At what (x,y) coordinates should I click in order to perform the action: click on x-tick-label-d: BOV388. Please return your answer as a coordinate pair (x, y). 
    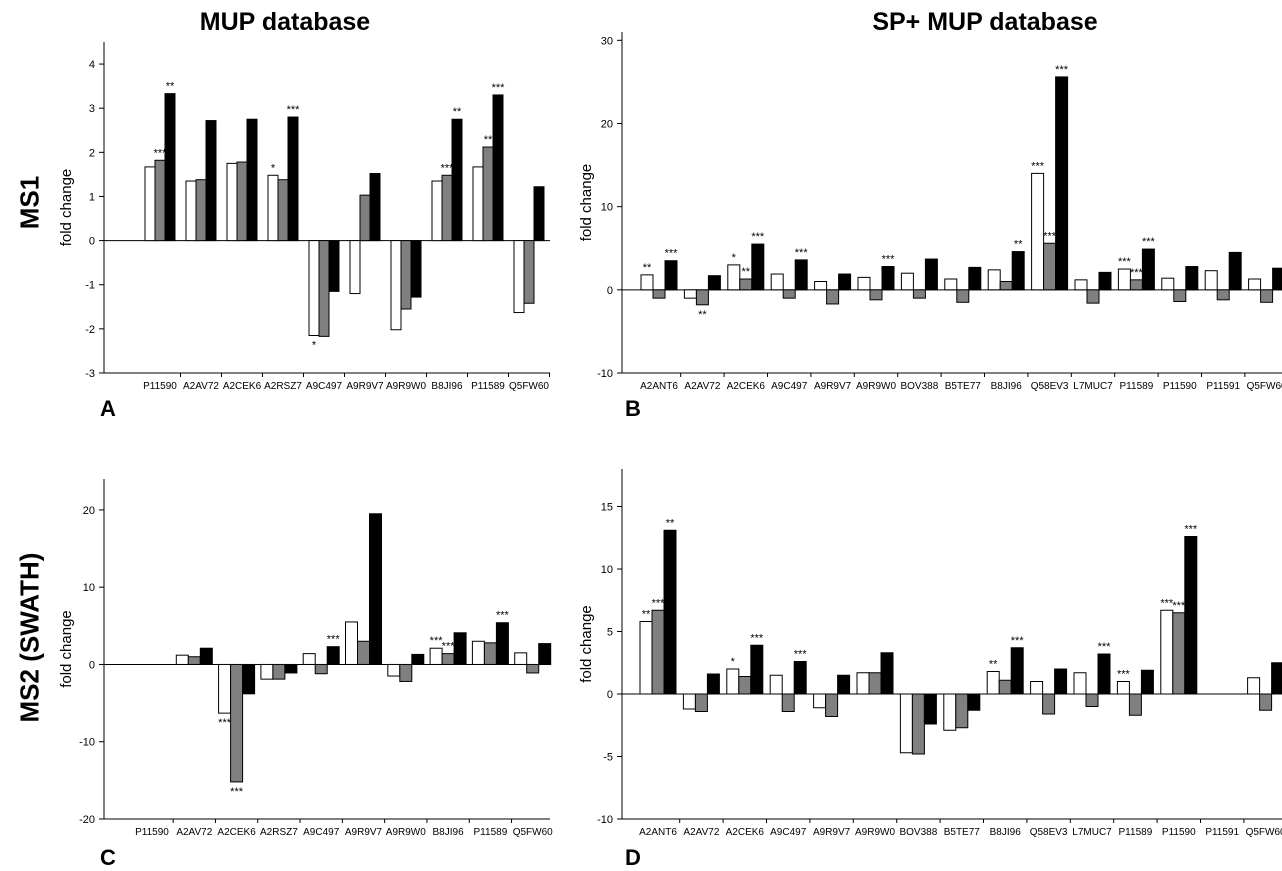
    Looking at the image, I should click on (918, 832).